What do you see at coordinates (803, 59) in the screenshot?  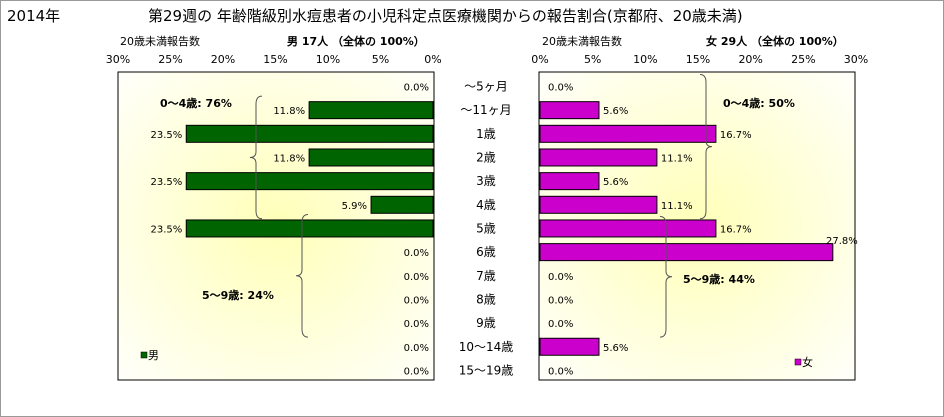 I see `female-x-tick-label: 25%` at bounding box center [803, 59].